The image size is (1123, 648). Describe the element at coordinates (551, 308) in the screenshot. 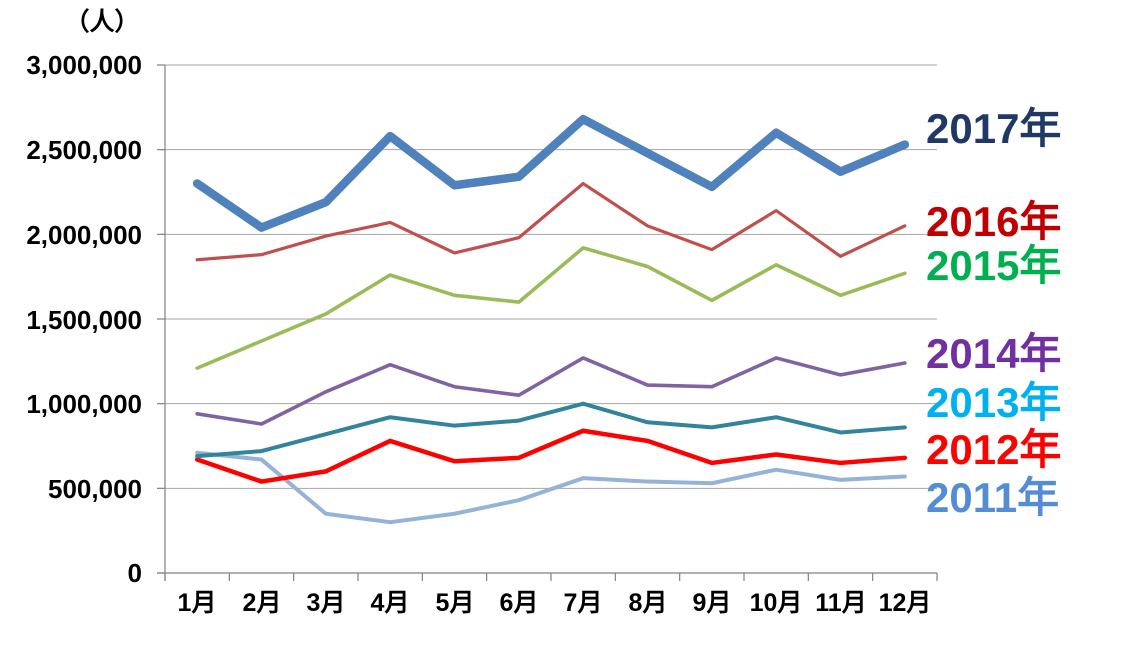

I see `series-line-2015年` at that location.